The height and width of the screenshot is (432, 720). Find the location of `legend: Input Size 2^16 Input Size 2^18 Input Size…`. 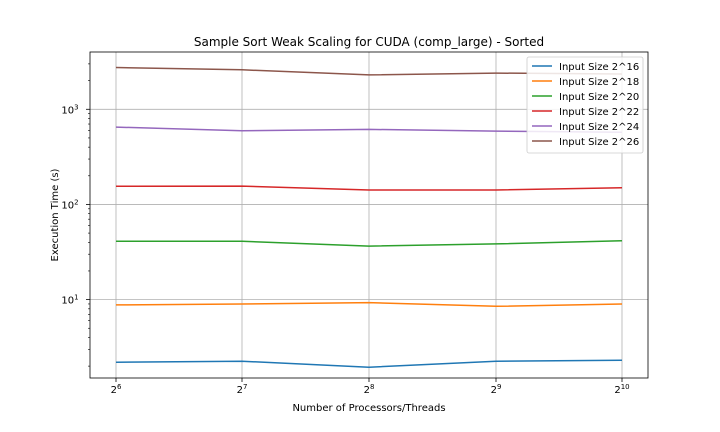

legend: Input Size 2^16 Input Size 2^18 Input Size… is located at coordinates (585, 105).